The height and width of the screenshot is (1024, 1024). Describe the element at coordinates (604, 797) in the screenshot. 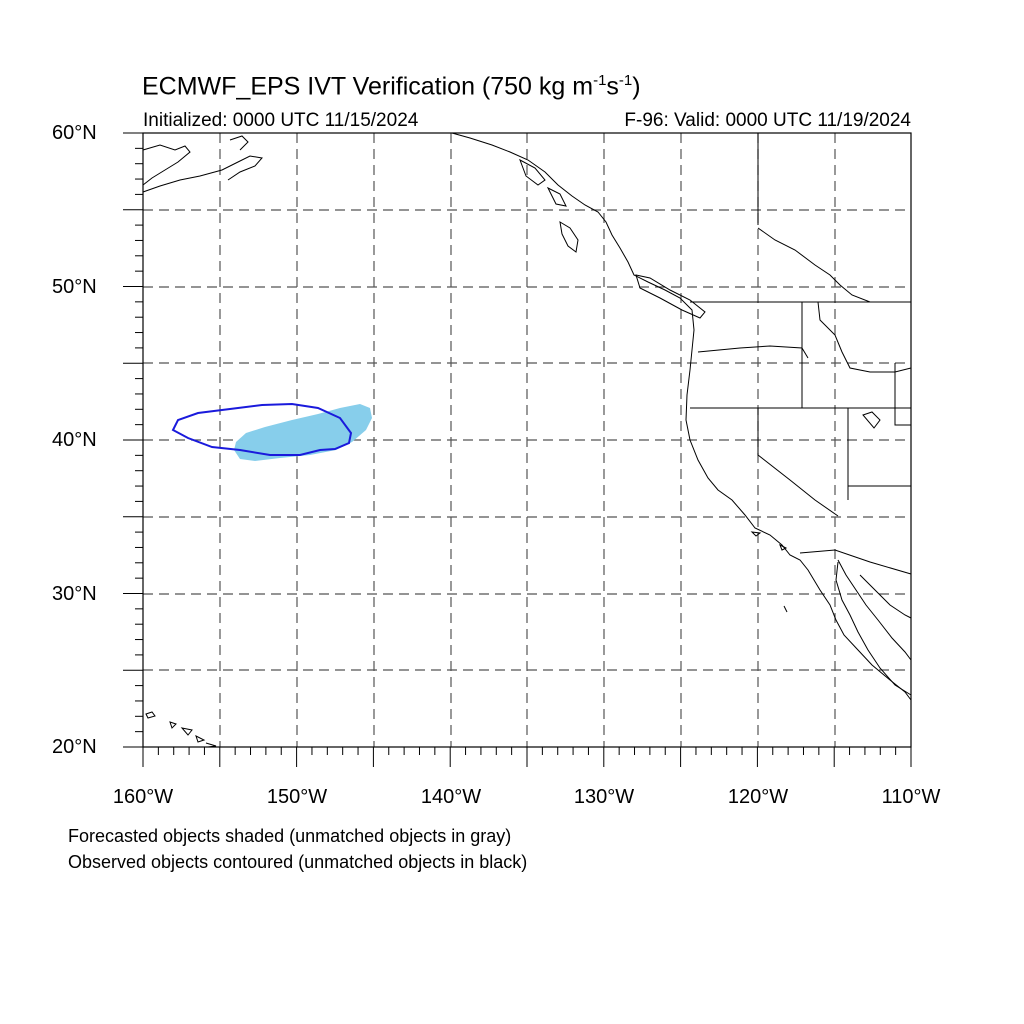

I see `lon-label-130: 130°W` at that location.